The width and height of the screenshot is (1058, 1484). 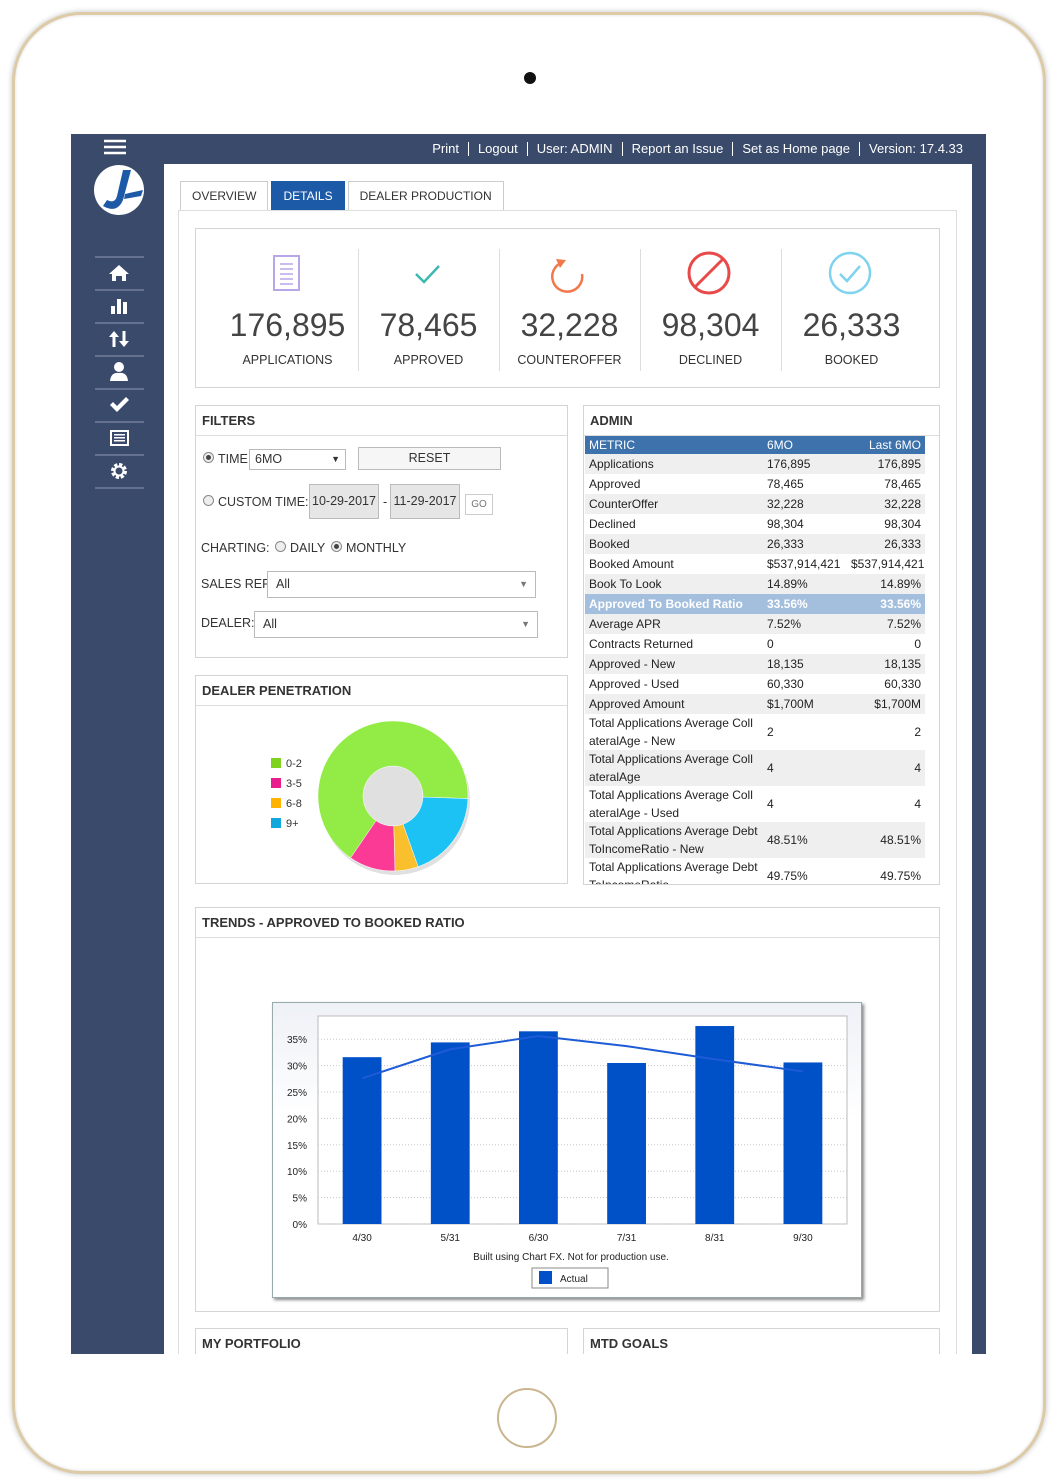 What do you see at coordinates (276, 823) in the screenshot?
I see `legend-swatch` at bounding box center [276, 823].